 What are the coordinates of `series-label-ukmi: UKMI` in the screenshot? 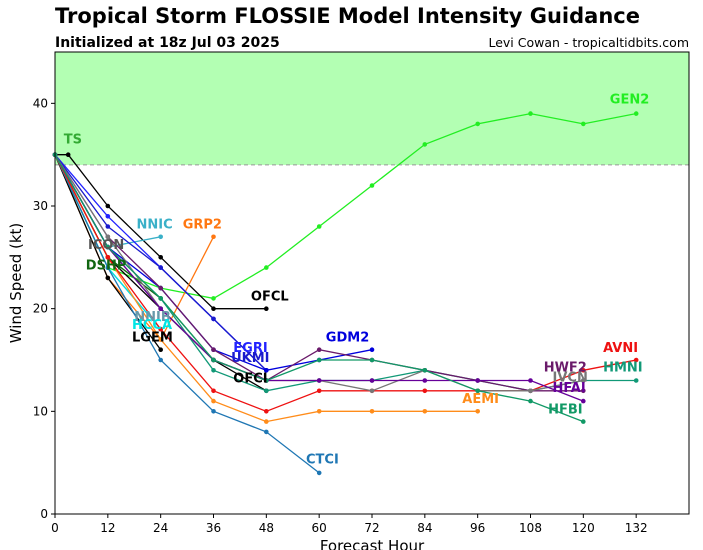 It's located at (250, 358).